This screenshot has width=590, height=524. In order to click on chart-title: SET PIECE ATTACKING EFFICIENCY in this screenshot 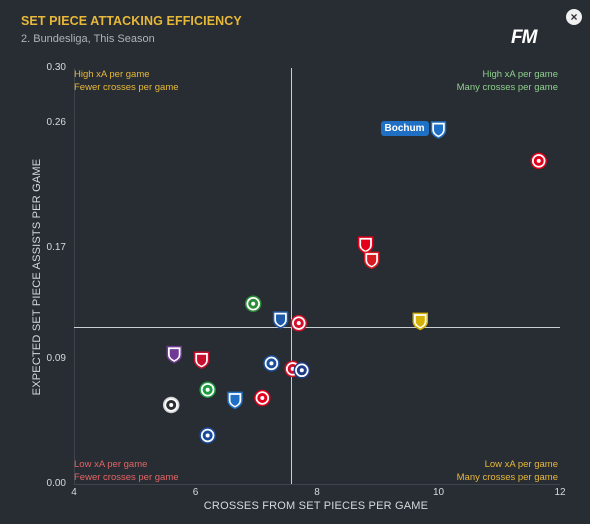, I will do `click(131, 21)`.